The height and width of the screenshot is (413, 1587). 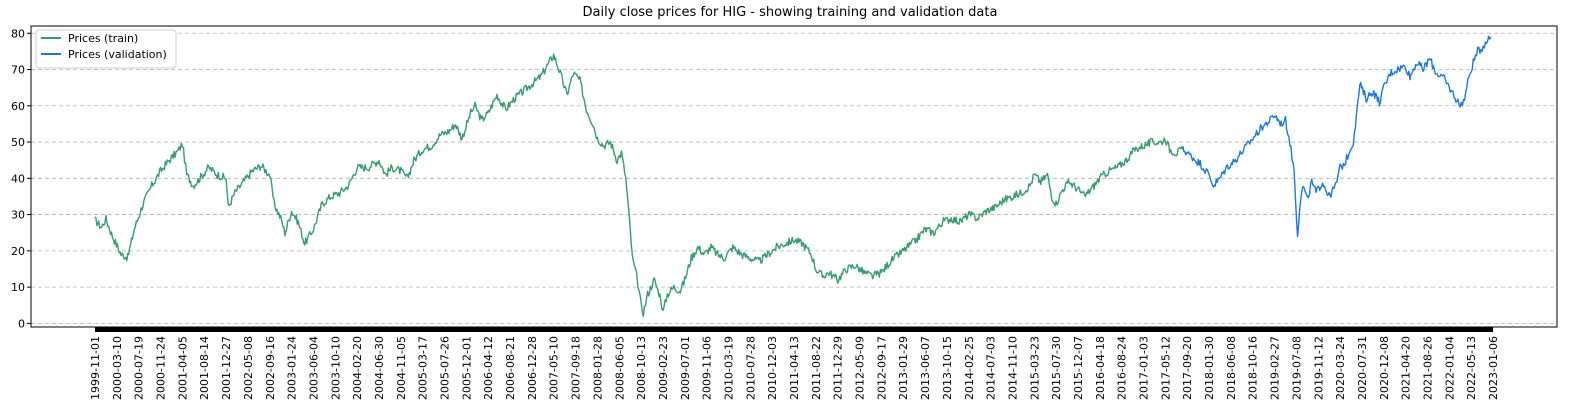 I want to click on x-tick-label: 2019-11-12, so click(x=1318, y=368).